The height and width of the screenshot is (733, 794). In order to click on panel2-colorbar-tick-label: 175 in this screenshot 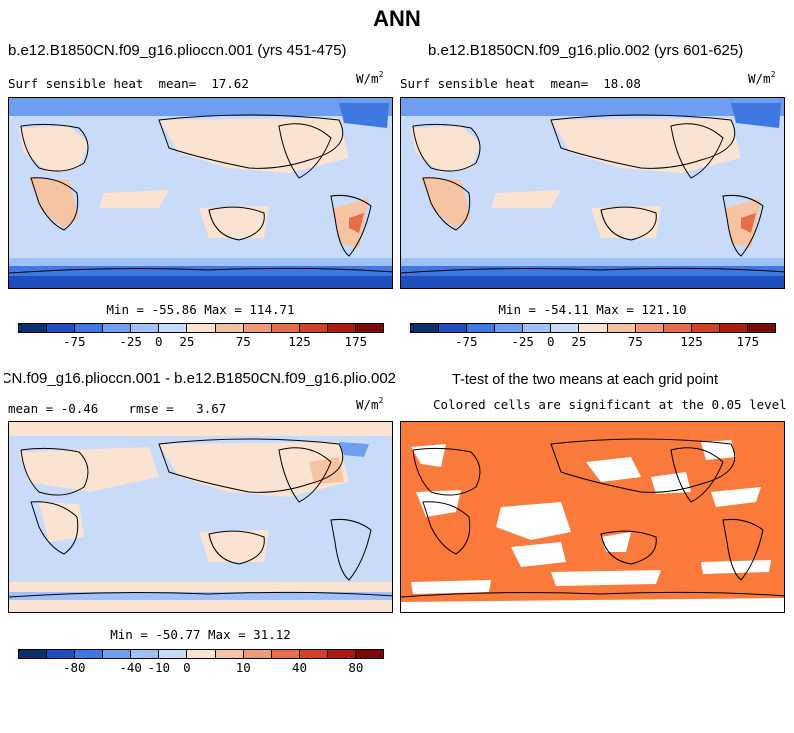, I will do `click(748, 341)`.